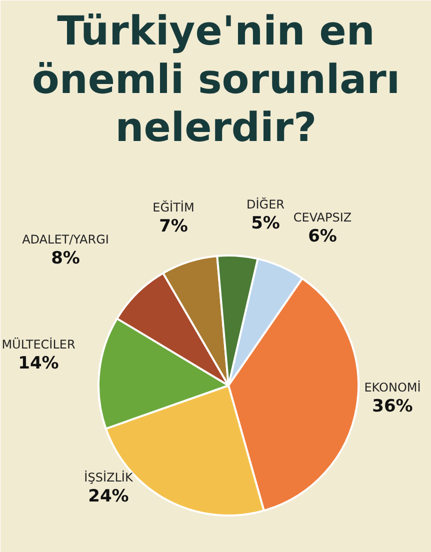 This screenshot has height=552, width=431. I want to click on data-label: 24%, so click(108, 496).